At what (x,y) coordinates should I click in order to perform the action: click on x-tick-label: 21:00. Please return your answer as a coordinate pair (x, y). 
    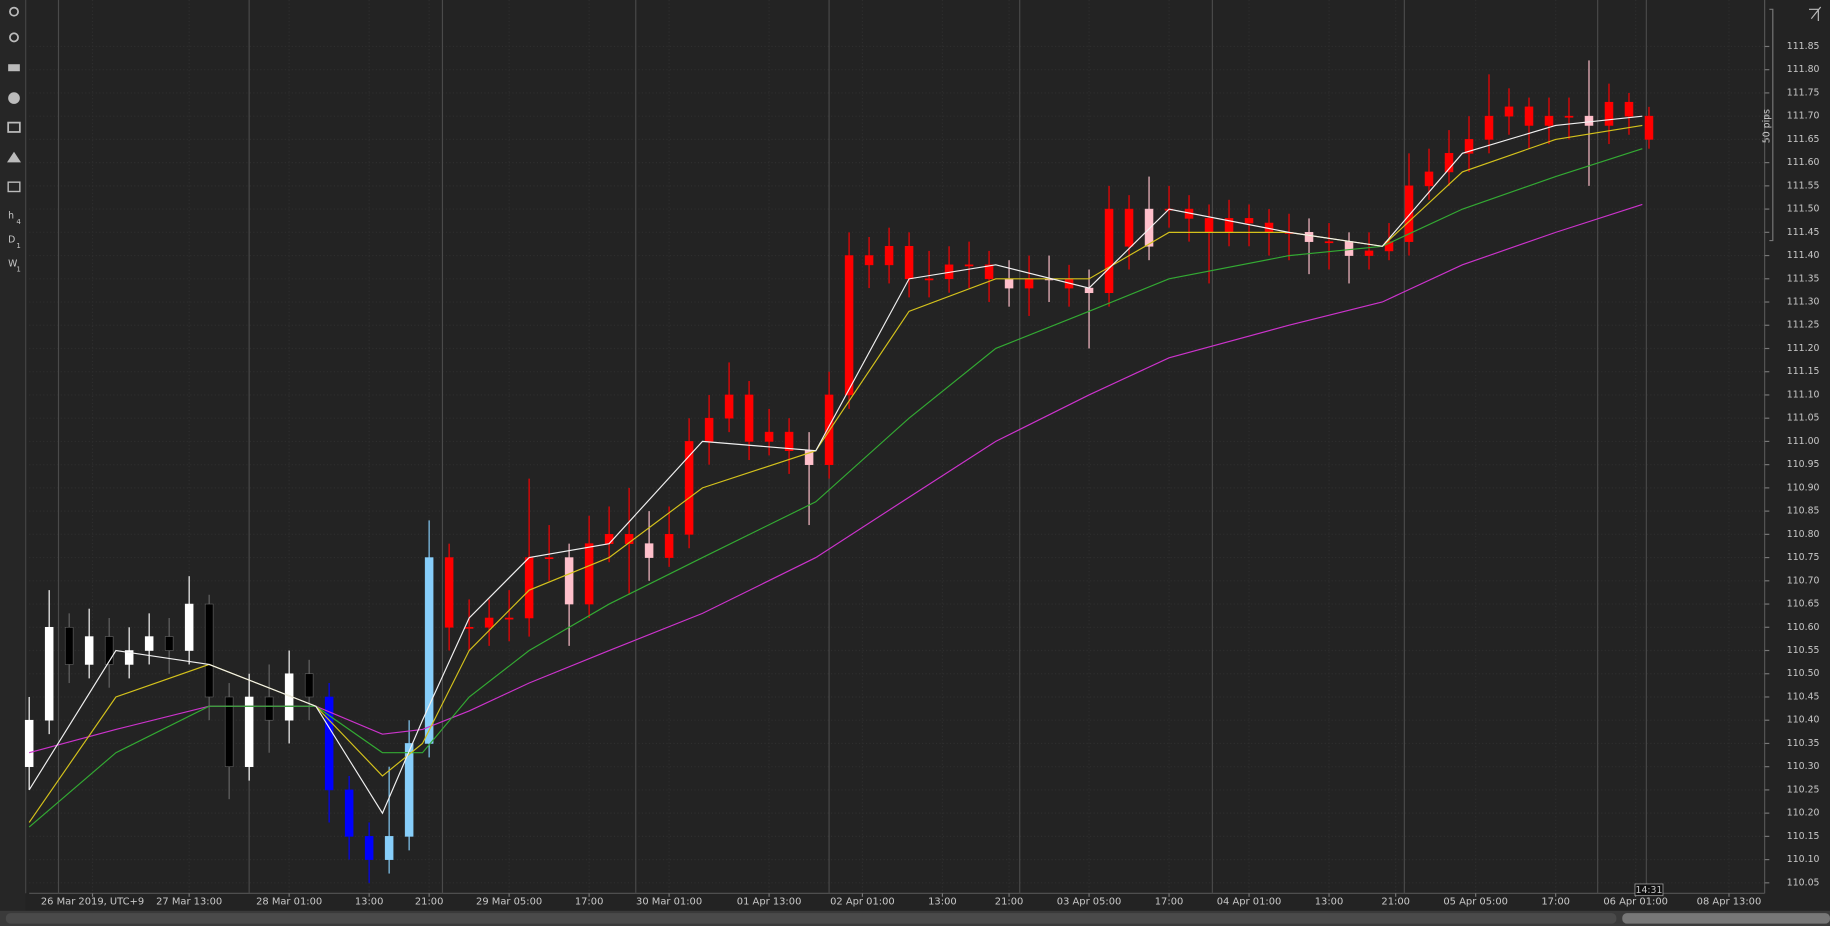
    Looking at the image, I should click on (1009, 901).